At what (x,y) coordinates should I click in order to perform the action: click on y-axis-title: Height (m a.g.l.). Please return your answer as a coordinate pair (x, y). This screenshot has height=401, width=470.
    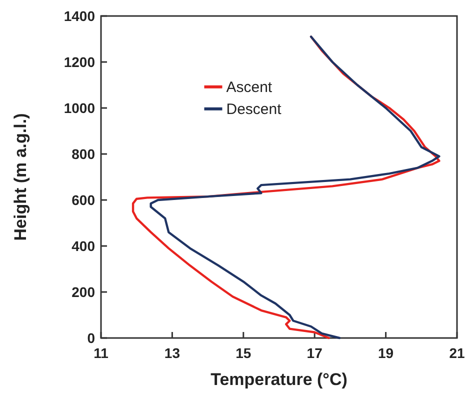
    Looking at the image, I should click on (20, 177).